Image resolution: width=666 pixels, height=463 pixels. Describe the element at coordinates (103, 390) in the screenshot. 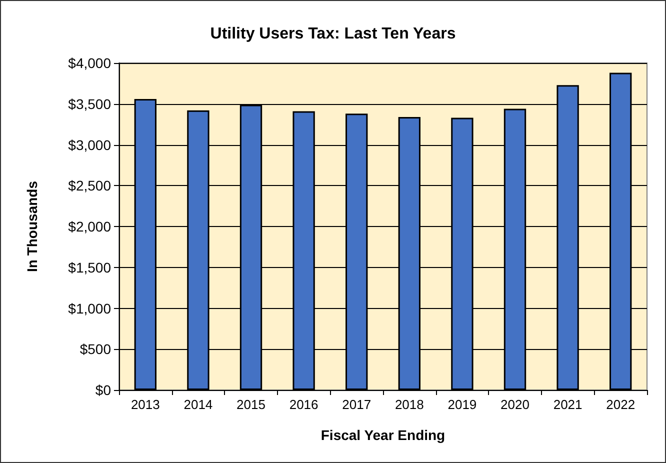

I see `y-tick-label: $0` at that location.